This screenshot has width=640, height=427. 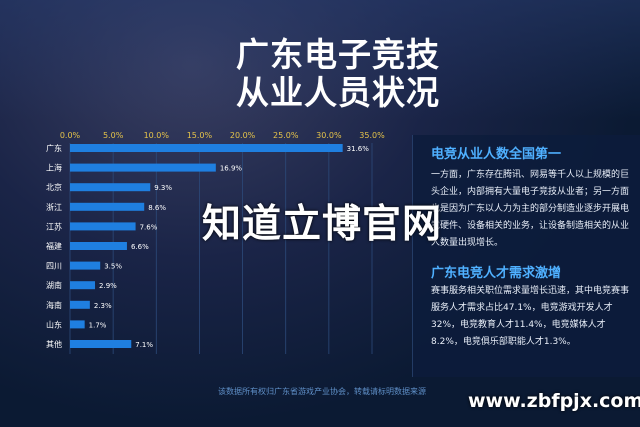 I want to click on value-label: 16.9%, so click(x=231, y=169).